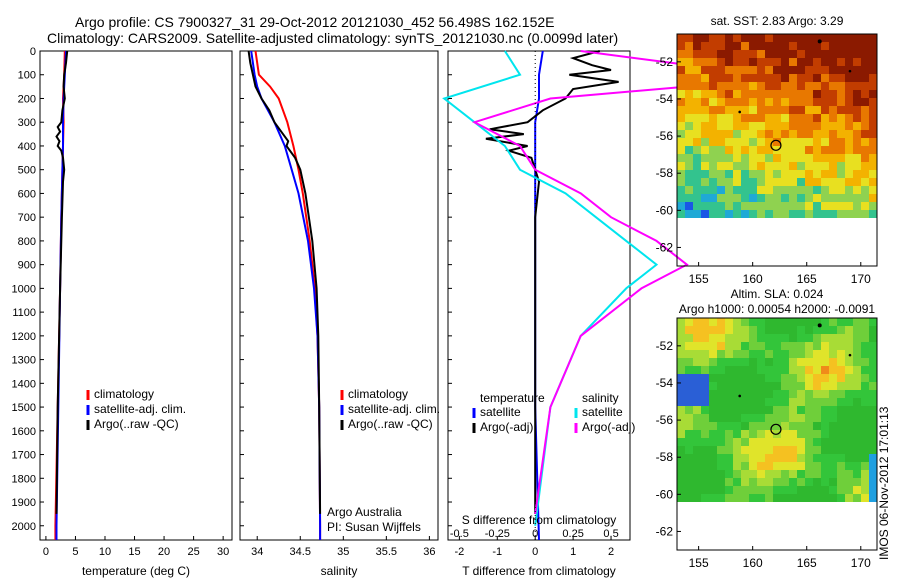 This screenshot has height=580, width=900. I want to click on difference-xtick-label: 0, so click(535, 552).